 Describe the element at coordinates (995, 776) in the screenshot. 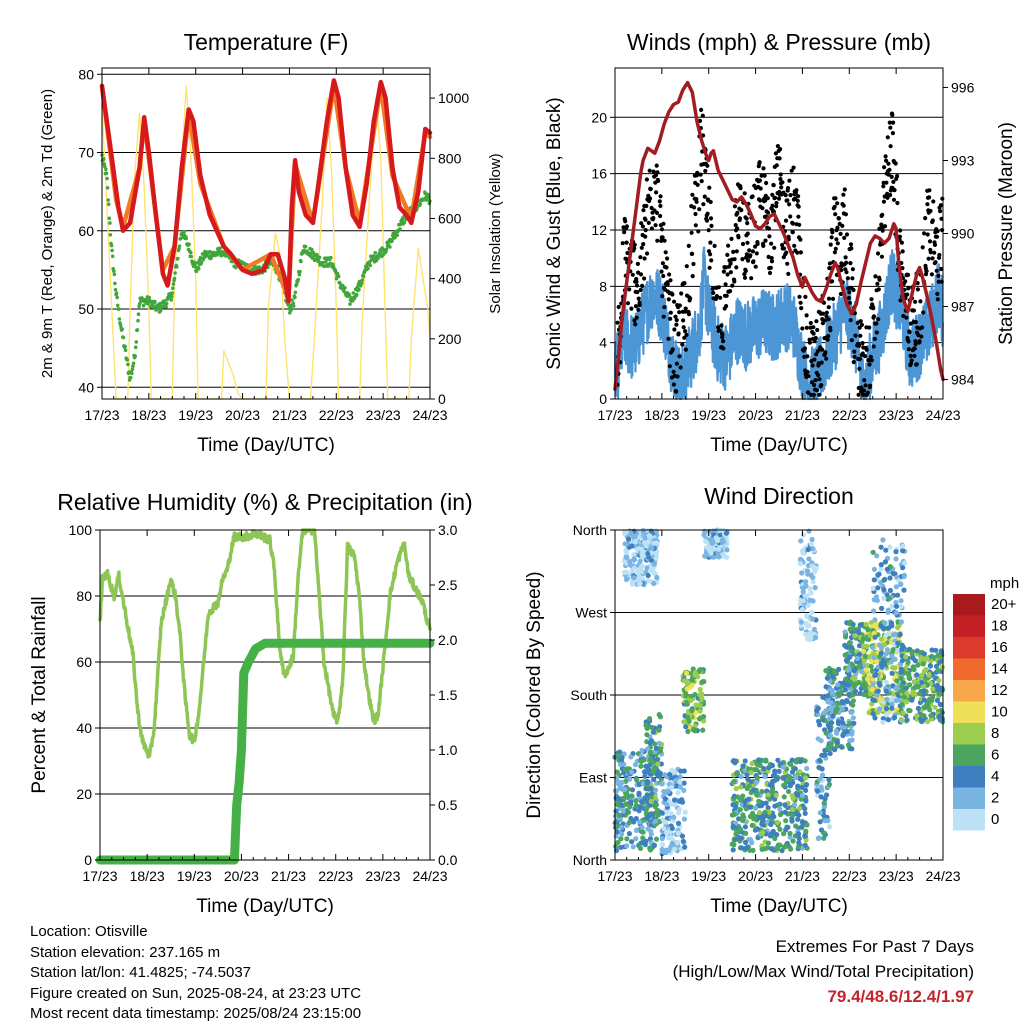

I see `colorbar-label: 4` at that location.